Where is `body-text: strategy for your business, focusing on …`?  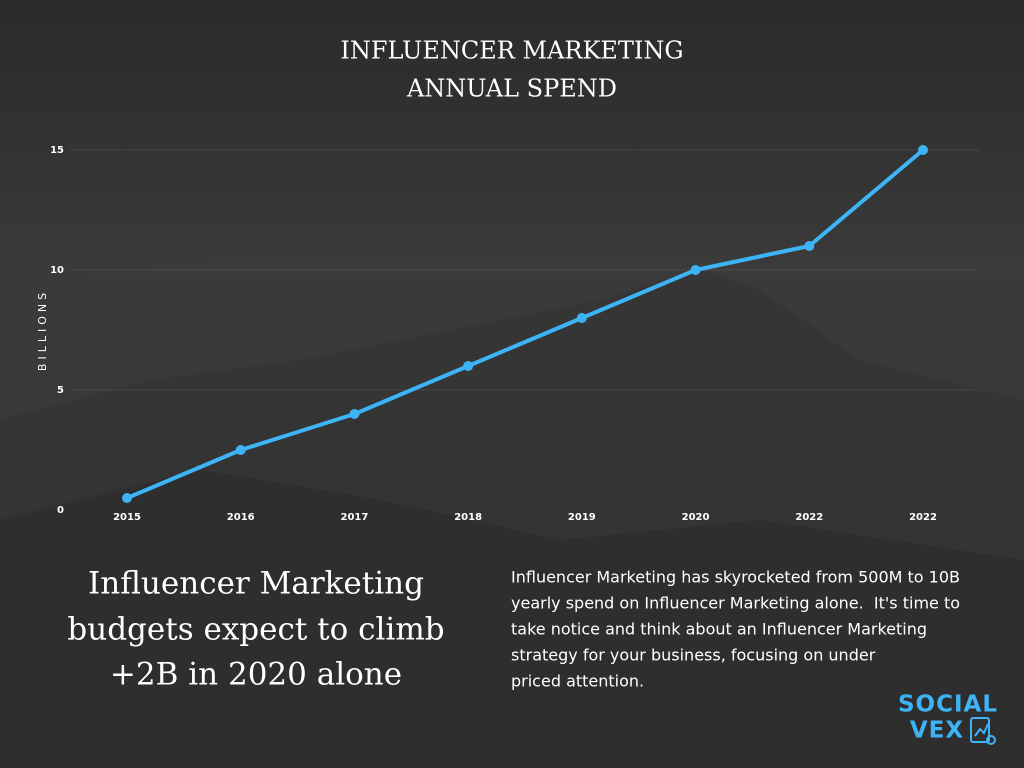
body-text: strategy for your business, focusing on … is located at coordinates (693, 655).